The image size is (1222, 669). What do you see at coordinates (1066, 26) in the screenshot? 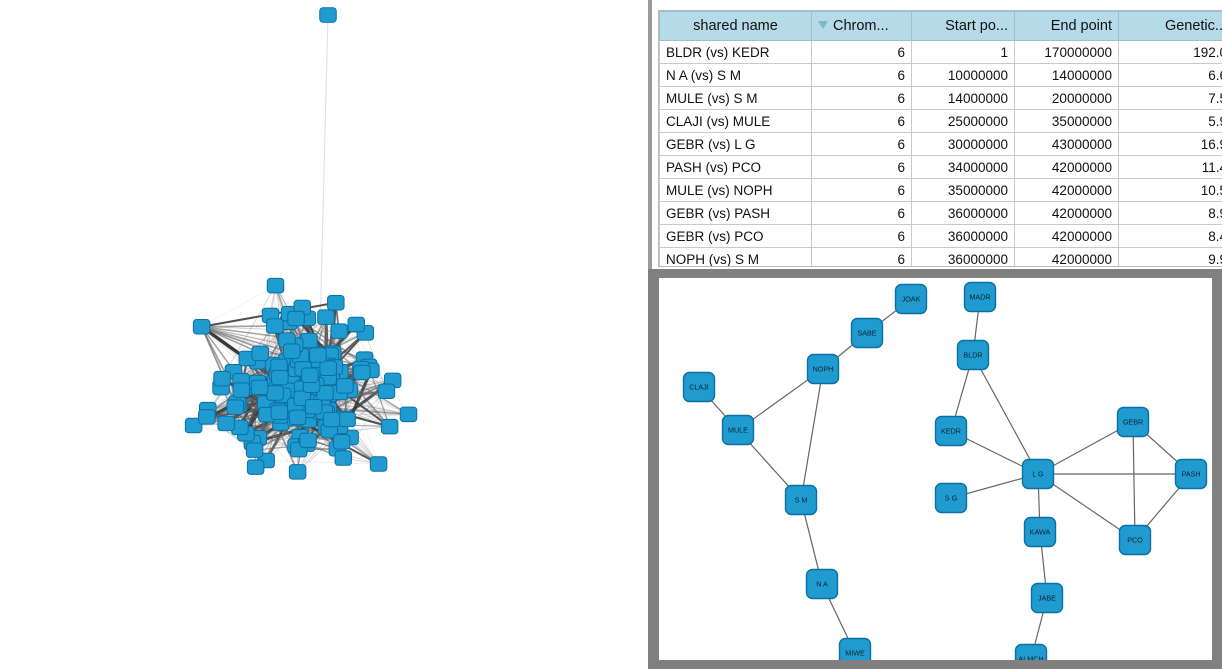
I see `column-header-end-point: End point` at bounding box center [1066, 26].